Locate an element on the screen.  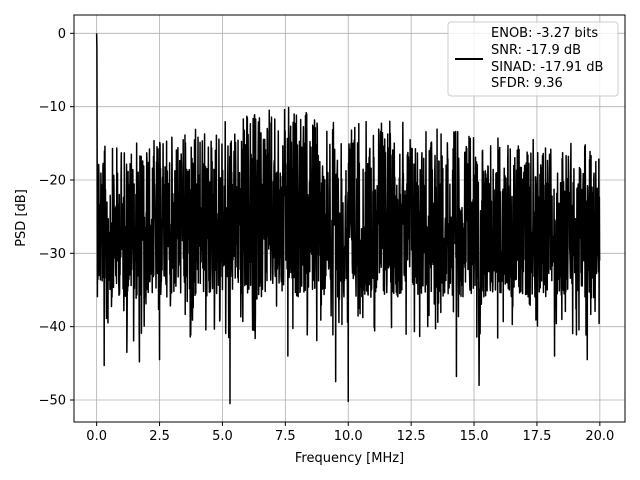
y-tick-label: −20 is located at coordinates (52, 181).